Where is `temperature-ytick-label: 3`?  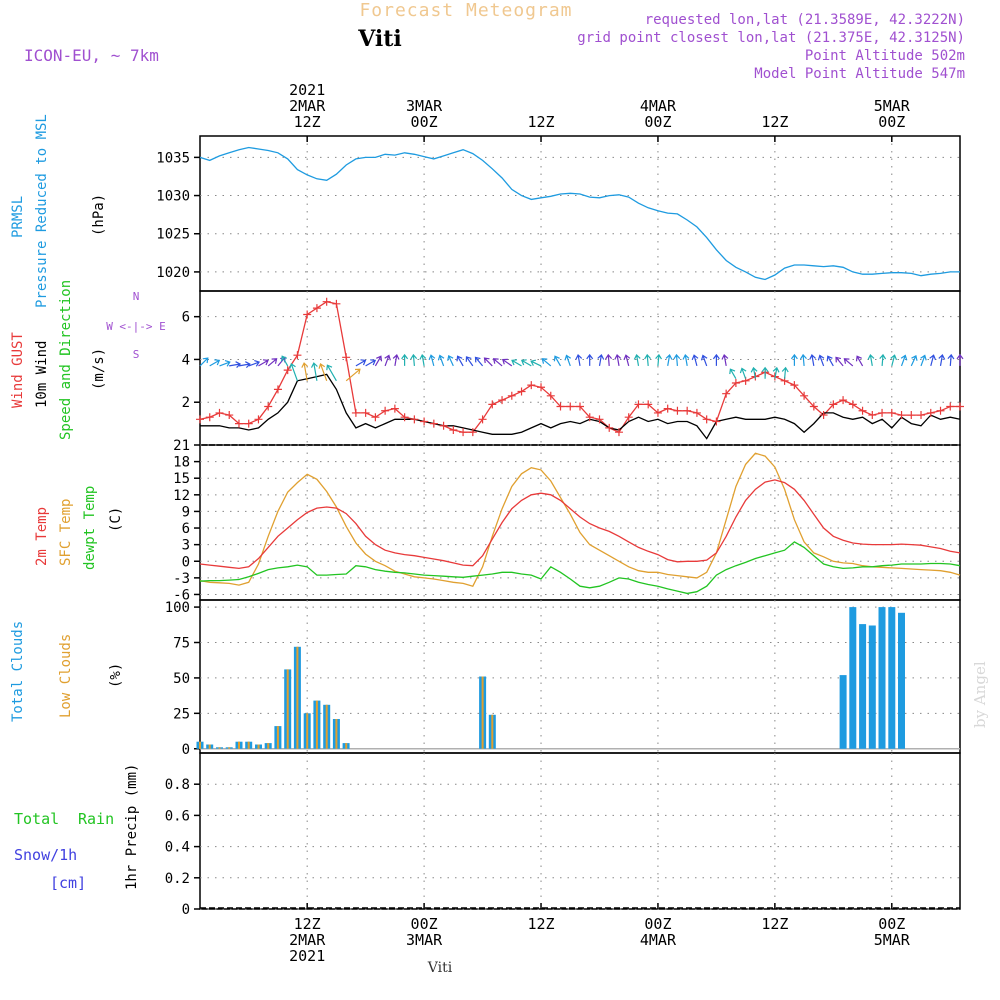 temperature-ytick-label: 3 is located at coordinates (186, 546).